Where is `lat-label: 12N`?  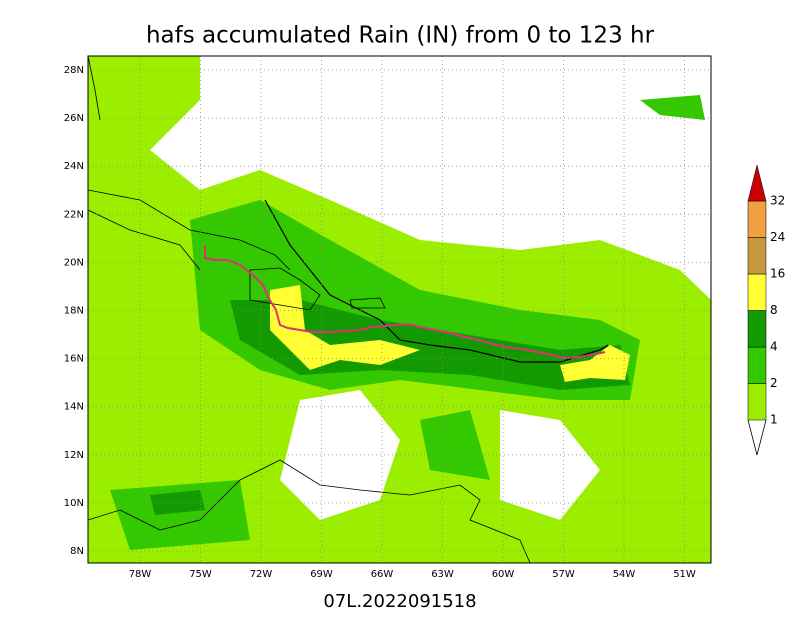
lat-label: 12N is located at coordinates (74, 455).